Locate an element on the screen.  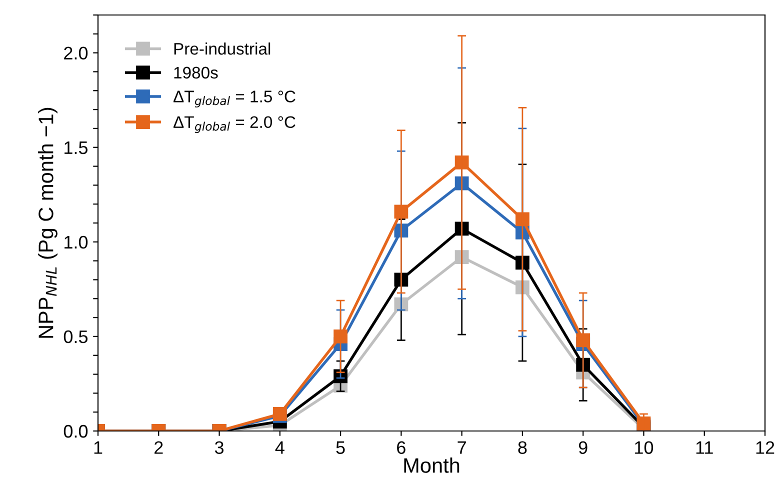
x-tick-label: 4 is located at coordinates (279, 447).